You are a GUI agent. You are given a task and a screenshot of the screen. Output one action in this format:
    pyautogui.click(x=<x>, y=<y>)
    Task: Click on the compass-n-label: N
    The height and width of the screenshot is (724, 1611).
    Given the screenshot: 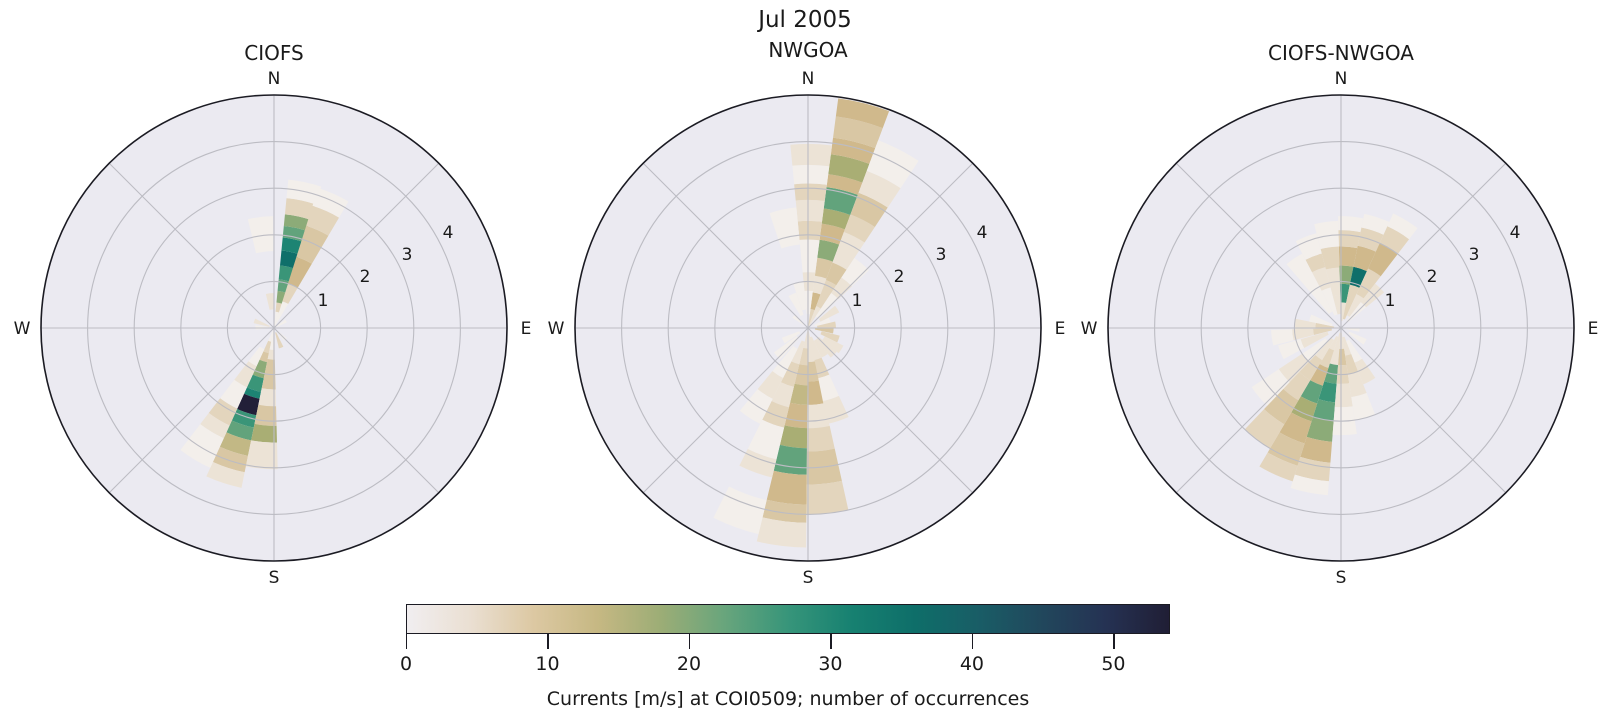 What is the action you would take?
    pyautogui.click(x=274, y=79)
    